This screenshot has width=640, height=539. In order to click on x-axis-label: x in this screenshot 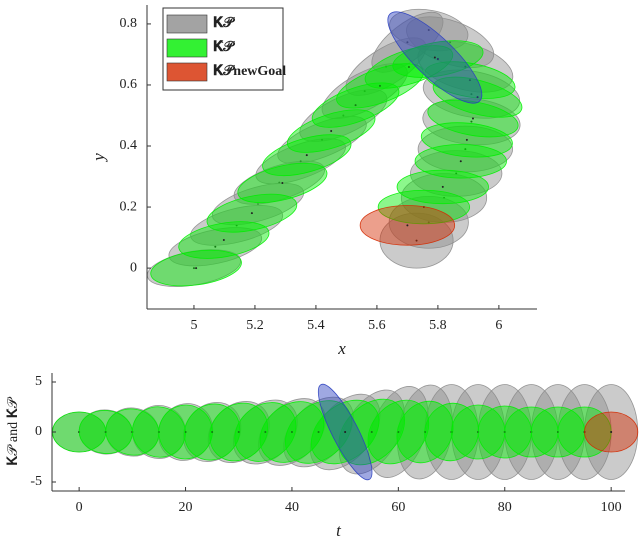, I will do `click(341, 348)`.